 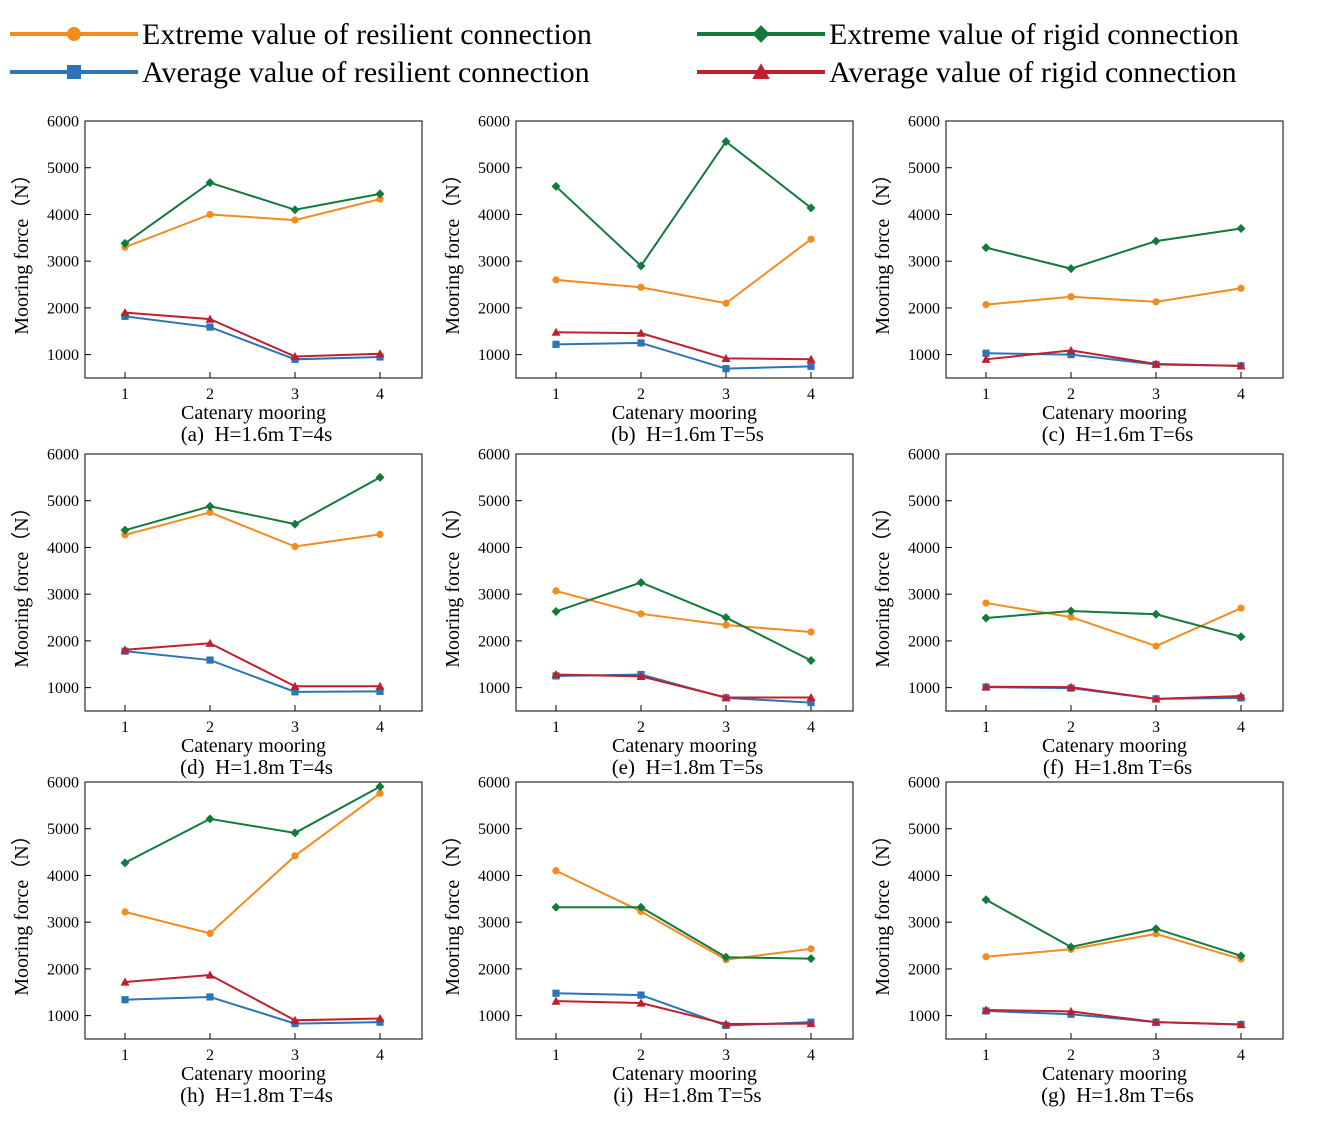 I want to click on panel-caption: (f) H=1.8m T=6s, so click(x=1117, y=767).